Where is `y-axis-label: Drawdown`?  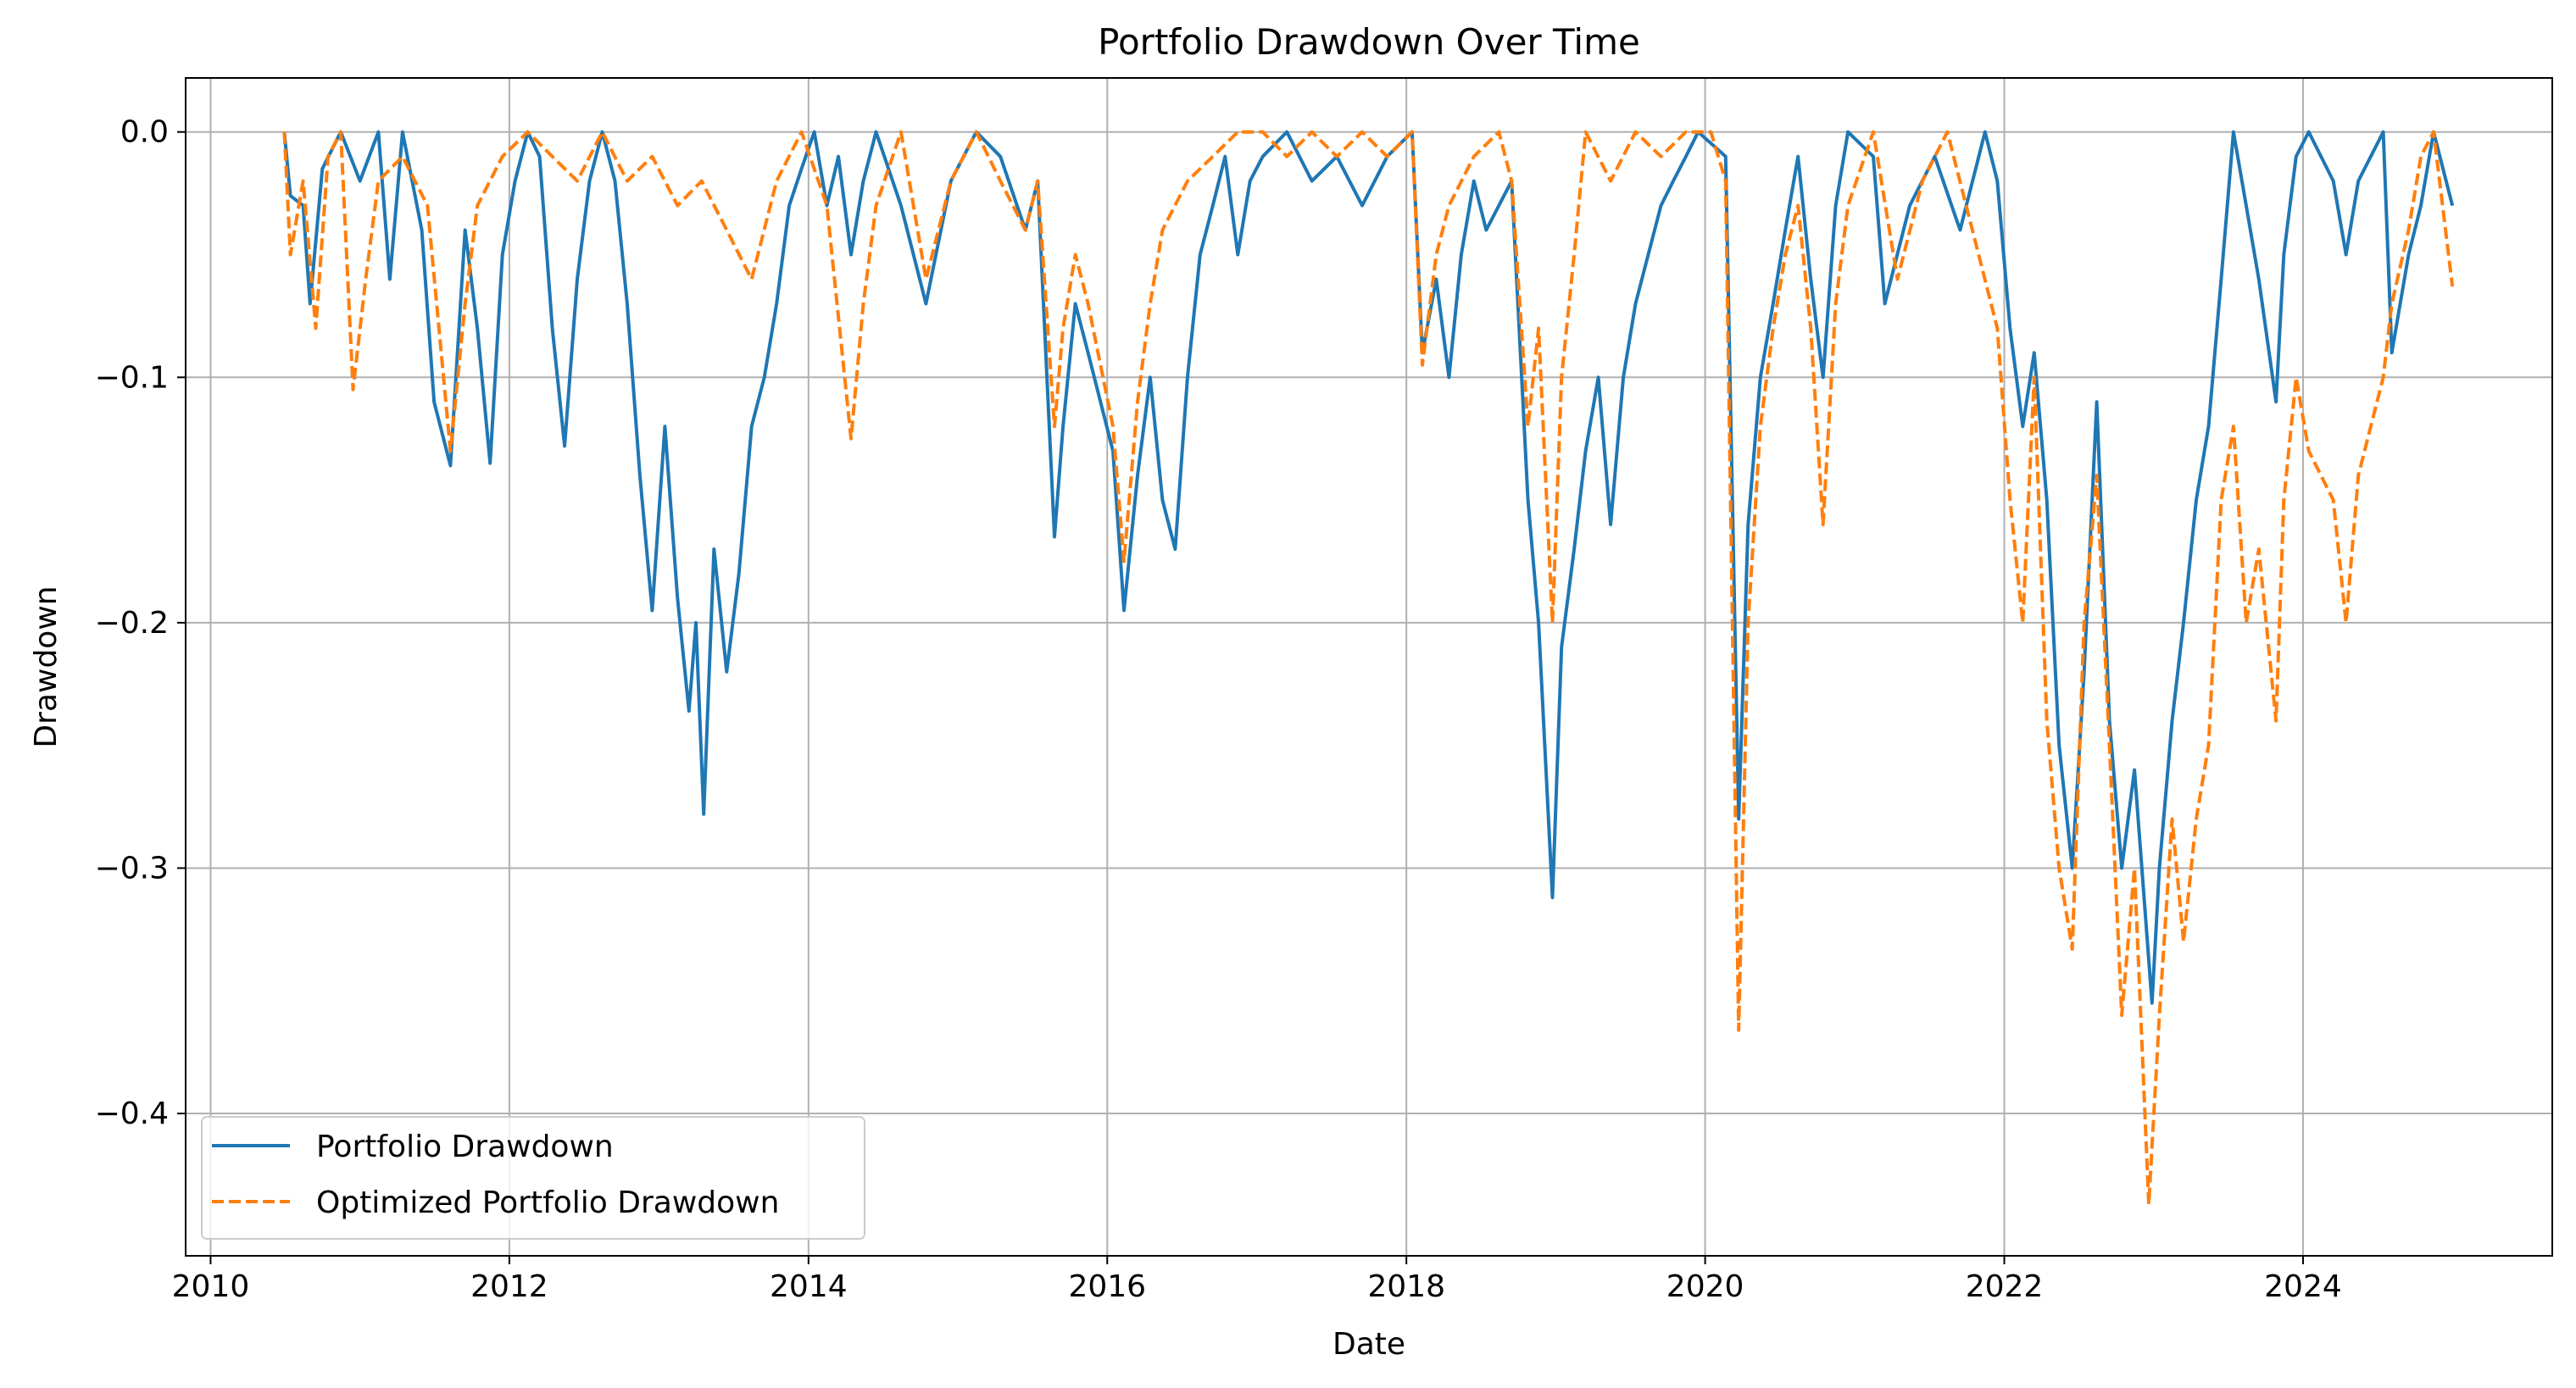 y-axis-label: Drawdown is located at coordinates (46, 666).